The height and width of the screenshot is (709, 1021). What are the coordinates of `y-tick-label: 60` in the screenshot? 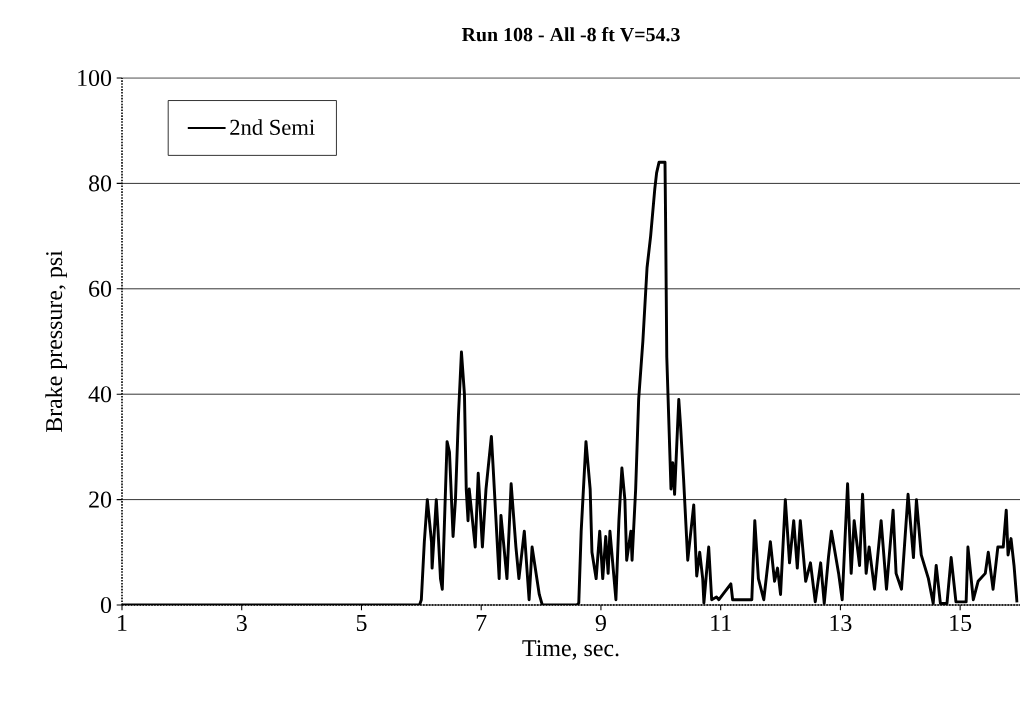 It's located at (100, 288).